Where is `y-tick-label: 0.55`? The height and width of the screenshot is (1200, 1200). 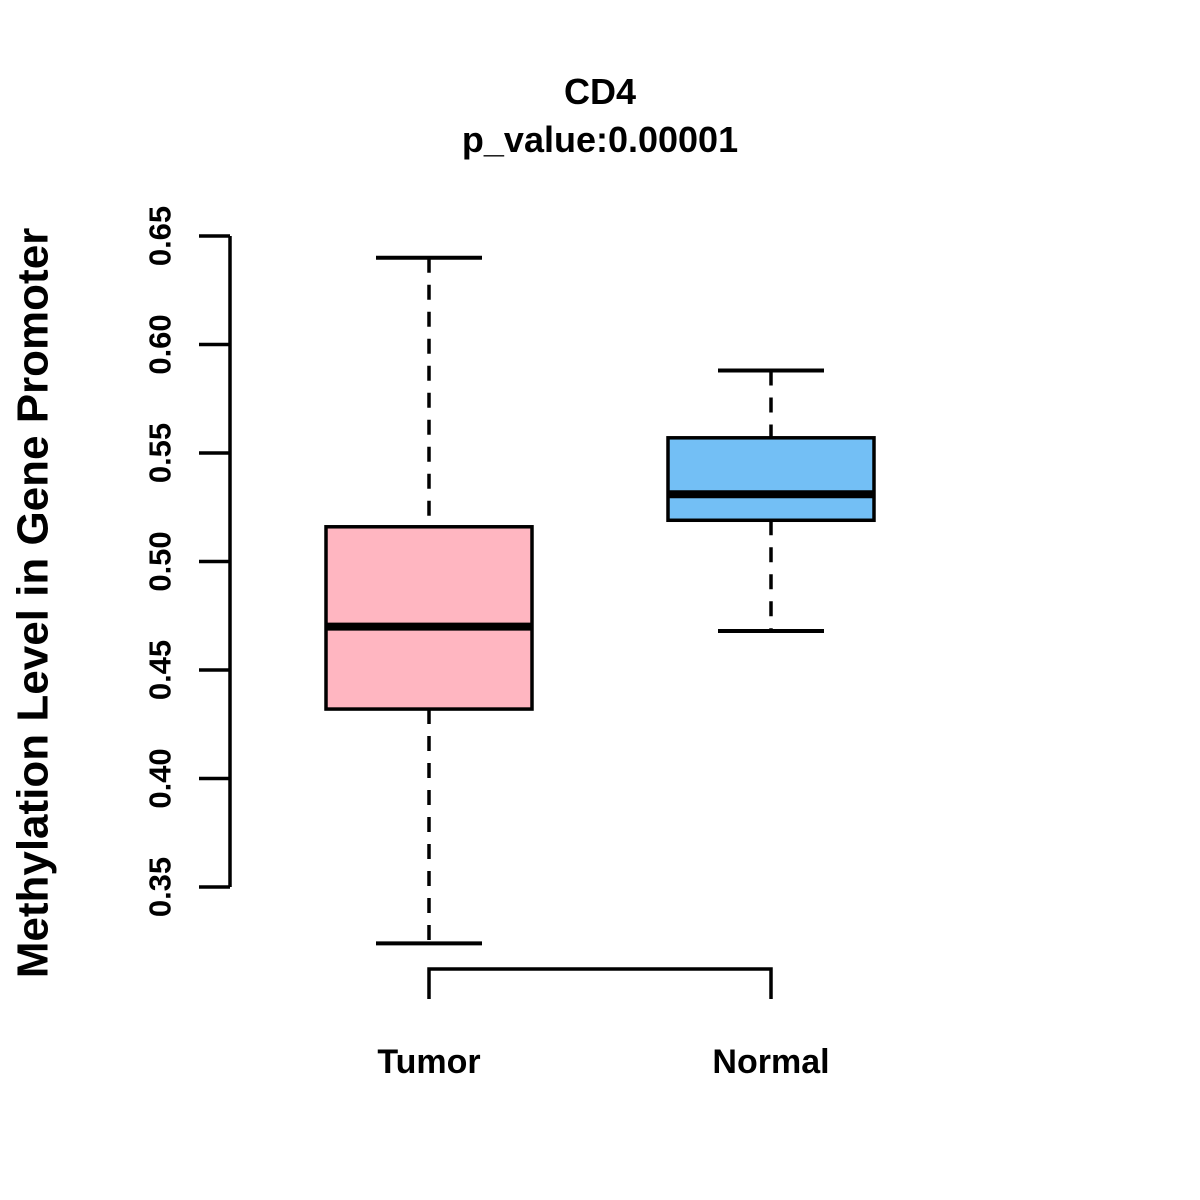
y-tick-label: 0.55 is located at coordinates (160, 453).